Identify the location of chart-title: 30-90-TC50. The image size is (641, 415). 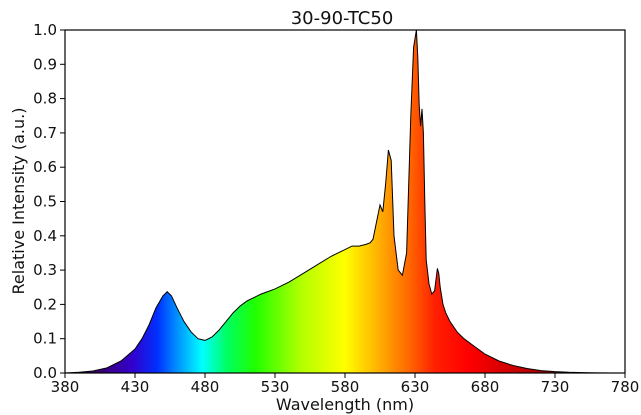
(342, 18).